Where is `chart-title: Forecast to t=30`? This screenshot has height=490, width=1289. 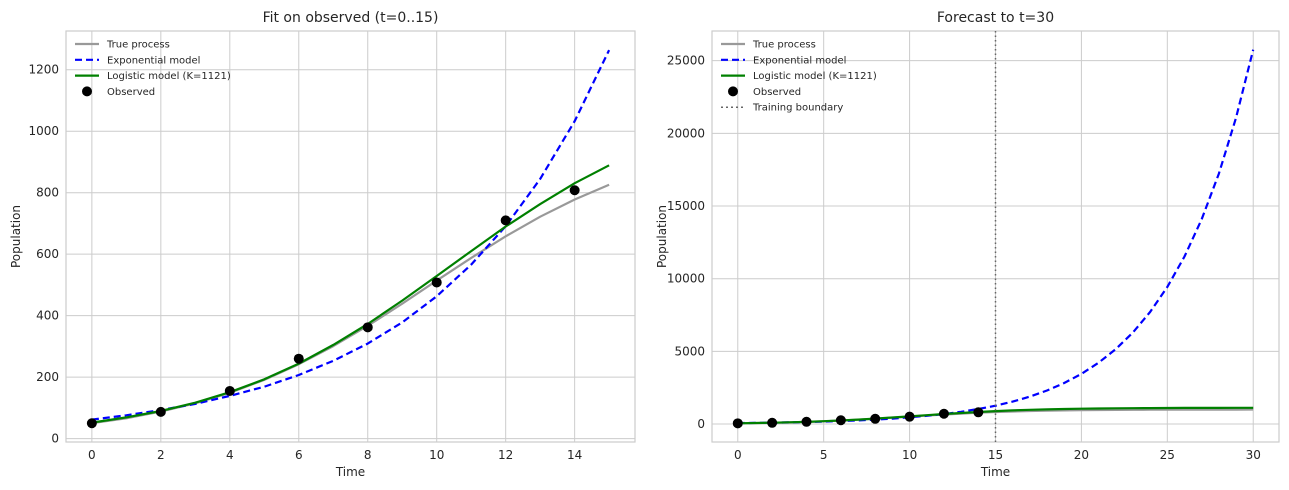 chart-title: Forecast to t=30 is located at coordinates (995, 18).